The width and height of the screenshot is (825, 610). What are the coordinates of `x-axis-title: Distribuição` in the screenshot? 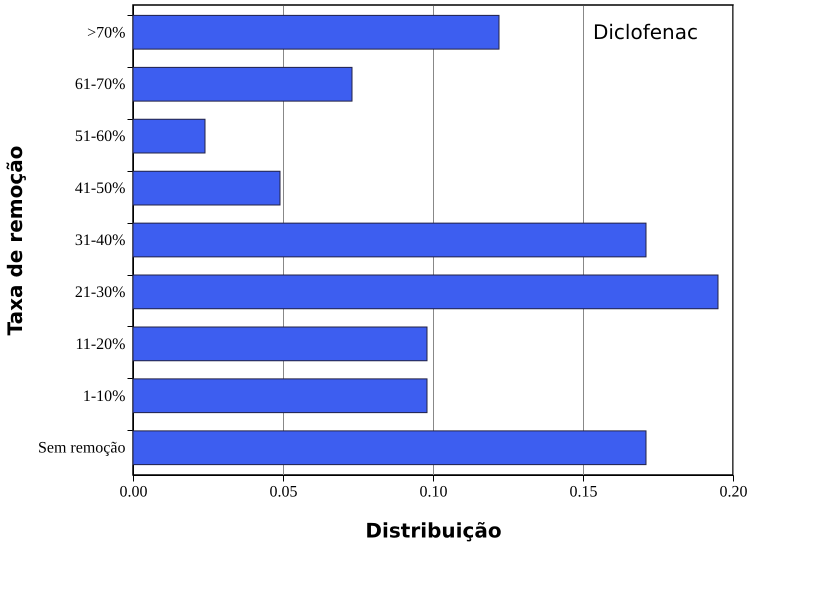 It's located at (433, 530).